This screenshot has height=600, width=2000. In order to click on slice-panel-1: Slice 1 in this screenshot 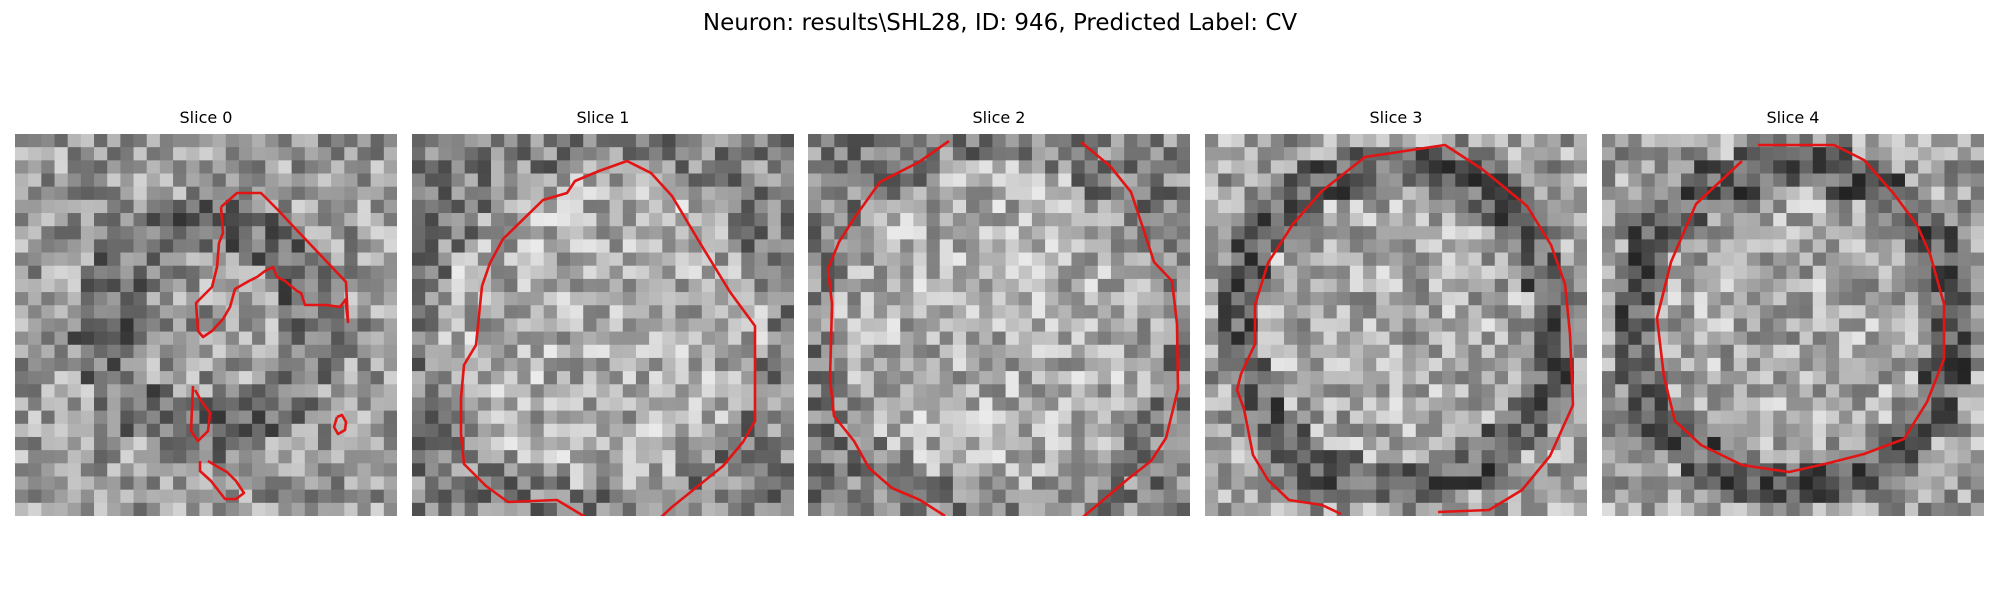, I will do `click(603, 118)`.